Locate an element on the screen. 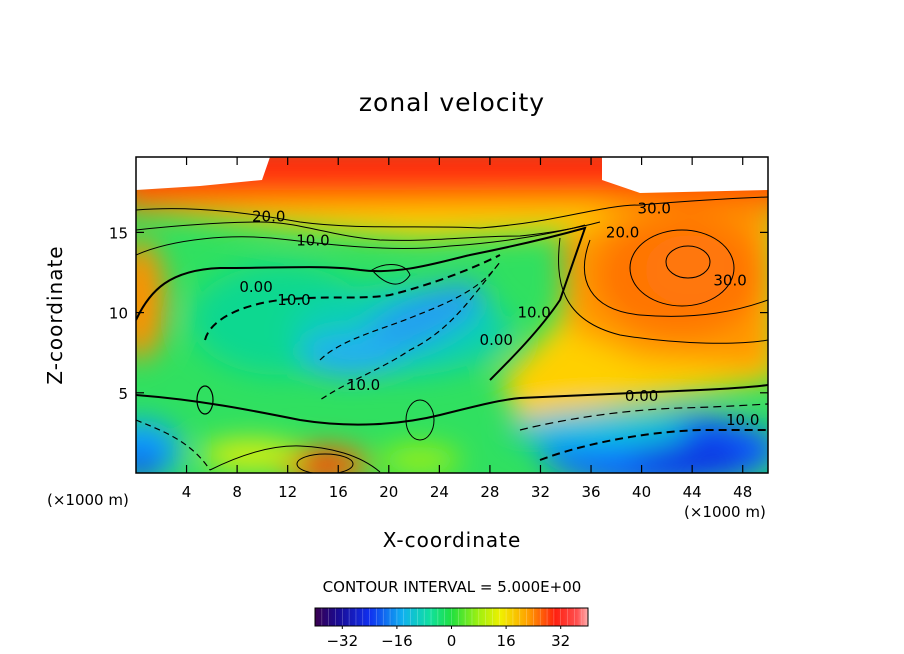 This screenshot has width=904, height=654. contour-small-top-loop is located at coordinates (391, 274).